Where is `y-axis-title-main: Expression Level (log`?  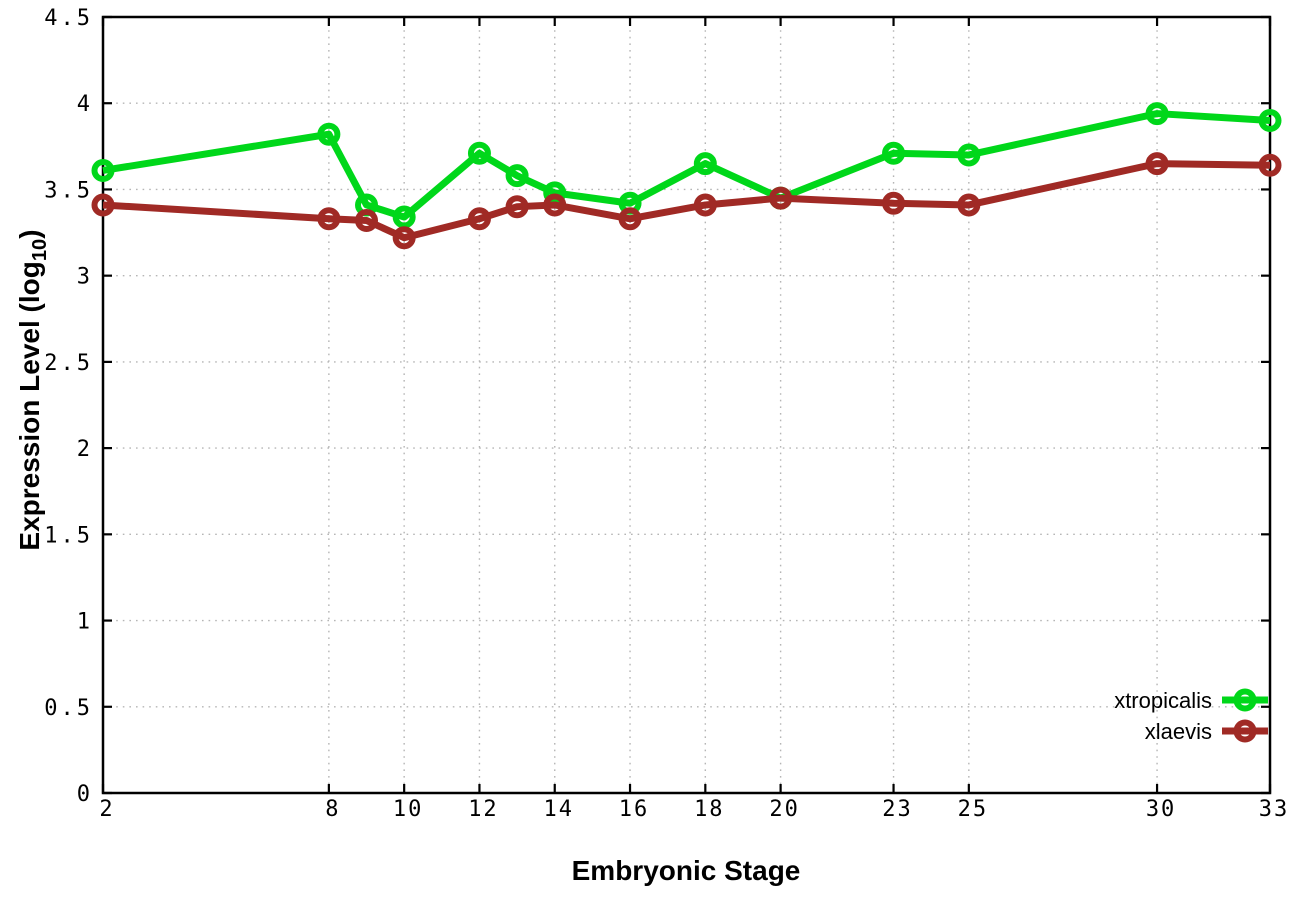
y-axis-title-main: Expression Level (log is located at coordinates (30, 406).